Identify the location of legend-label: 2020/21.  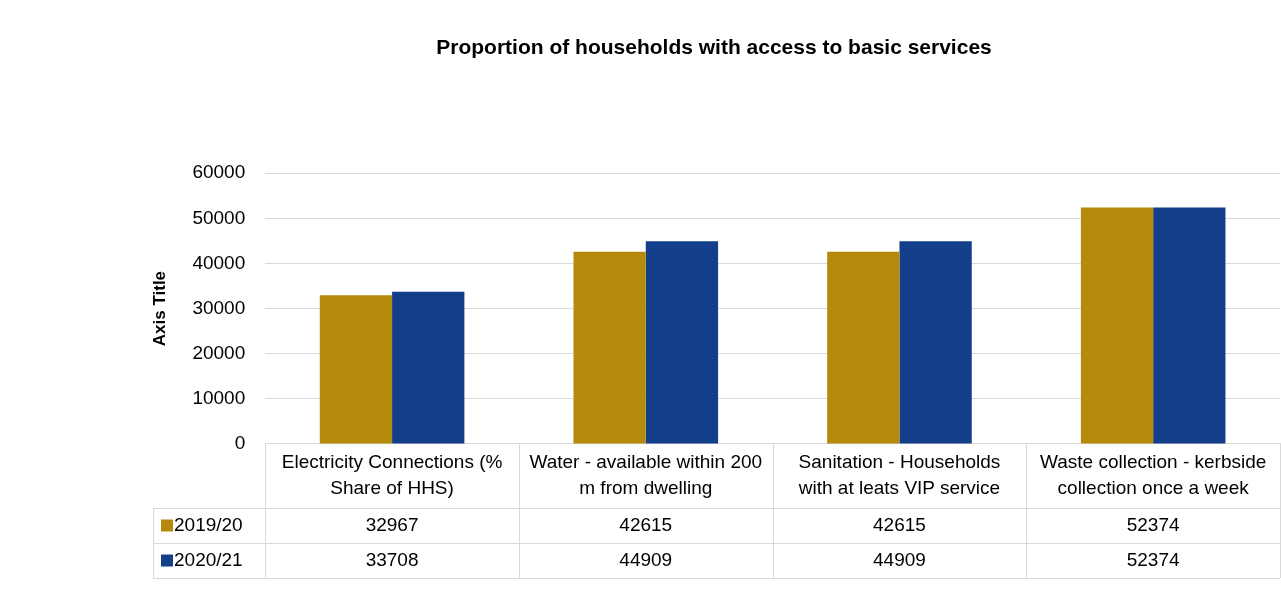
(208, 559).